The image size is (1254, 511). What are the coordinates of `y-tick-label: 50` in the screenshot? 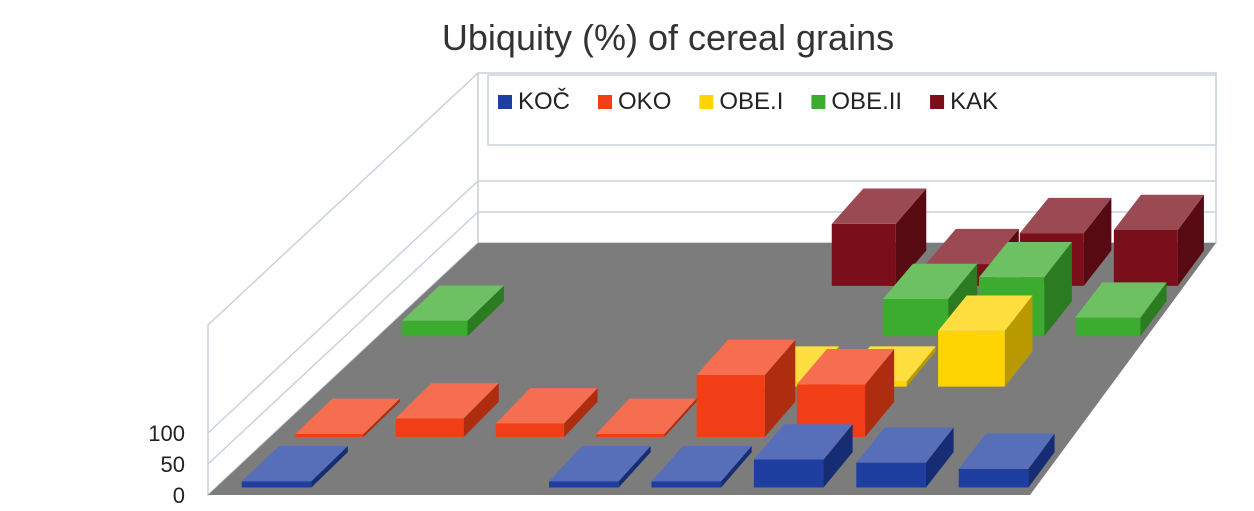 It's located at (173, 464).